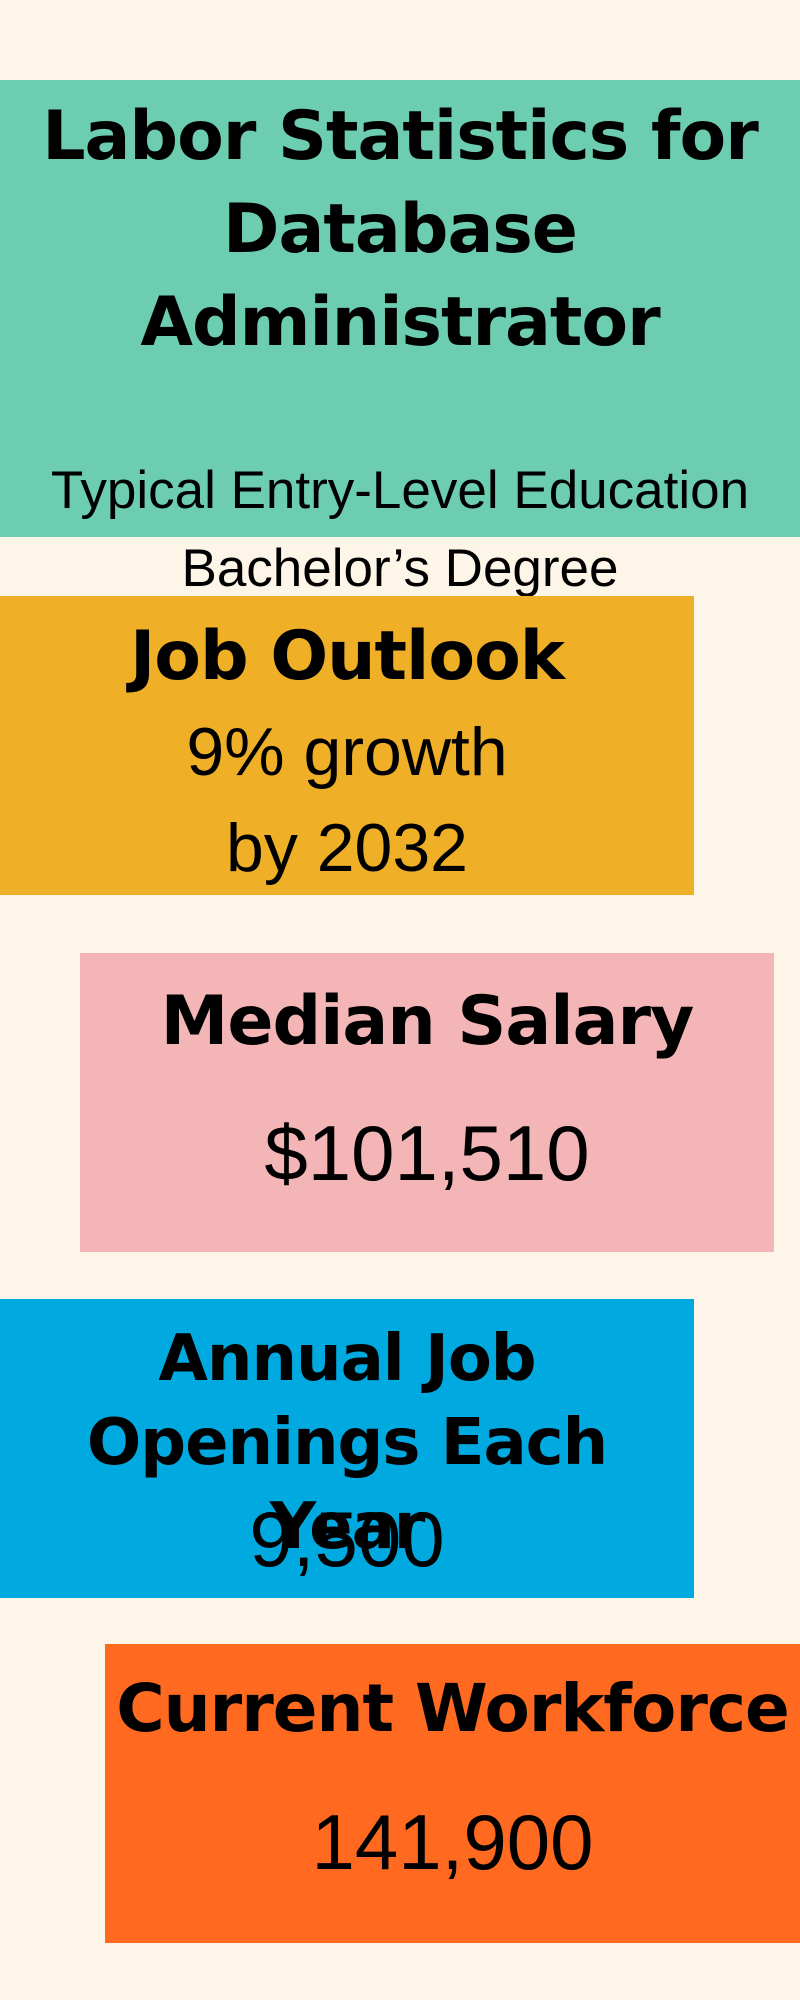 The height and width of the screenshot is (2000, 800). I want to click on education-label: Typical Entry-Level Education, so click(400, 490).